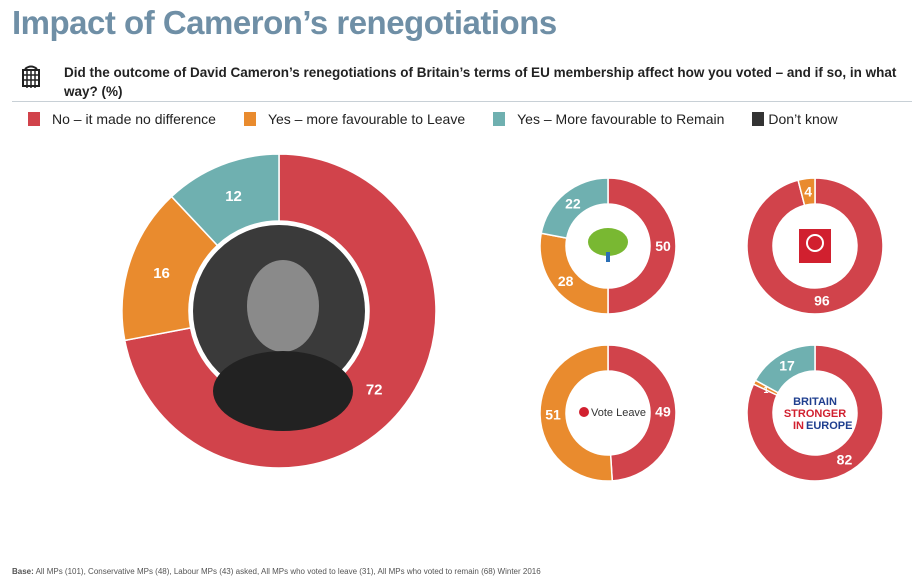 The width and height of the screenshot is (914, 582). Describe the element at coordinates (566, 281) in the screenshot. I see `data-label: 28` at that location.